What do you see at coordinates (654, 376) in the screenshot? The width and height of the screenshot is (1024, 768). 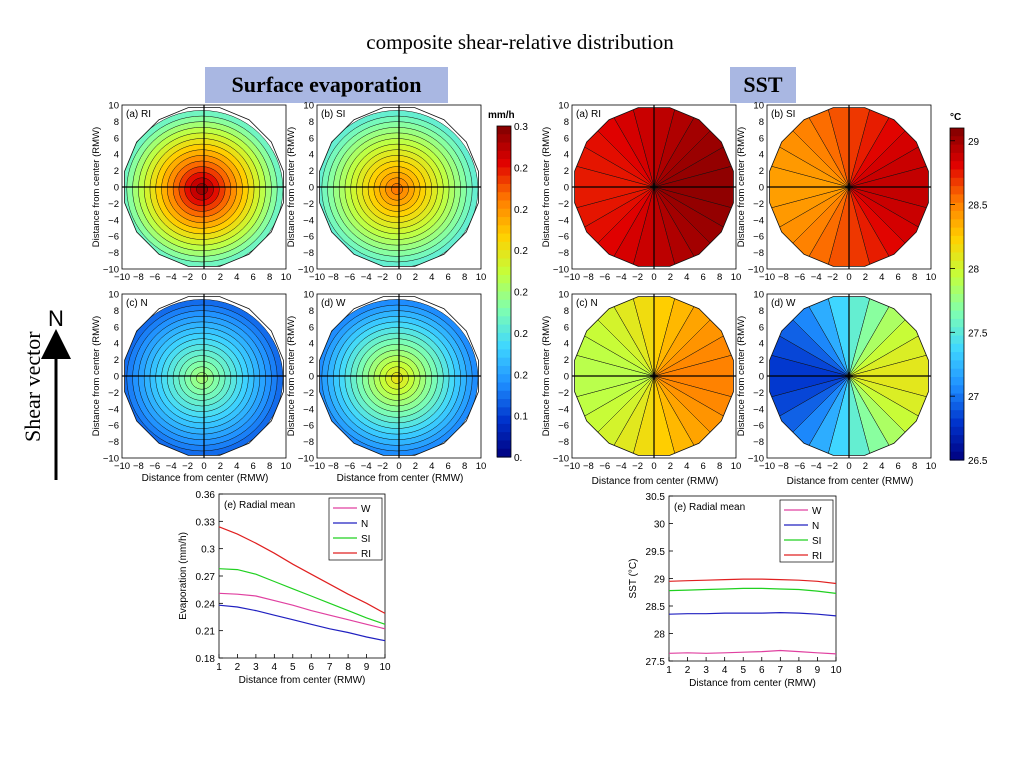 I see `sst-disk` at bounding box center [654, 376].